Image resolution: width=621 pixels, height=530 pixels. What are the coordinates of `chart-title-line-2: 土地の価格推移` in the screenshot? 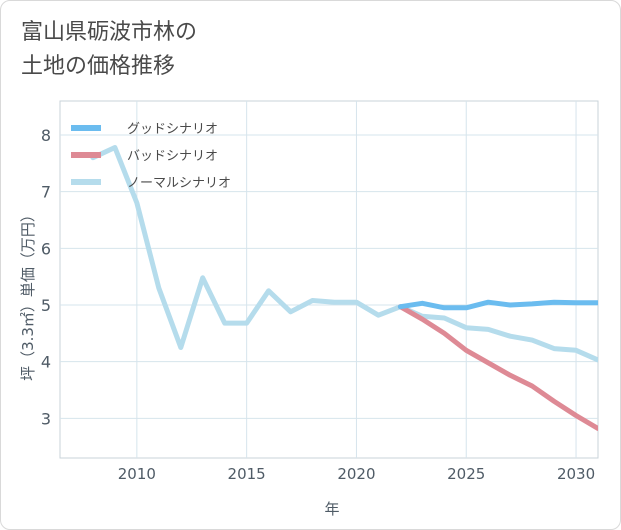 It's located at (98, 66).